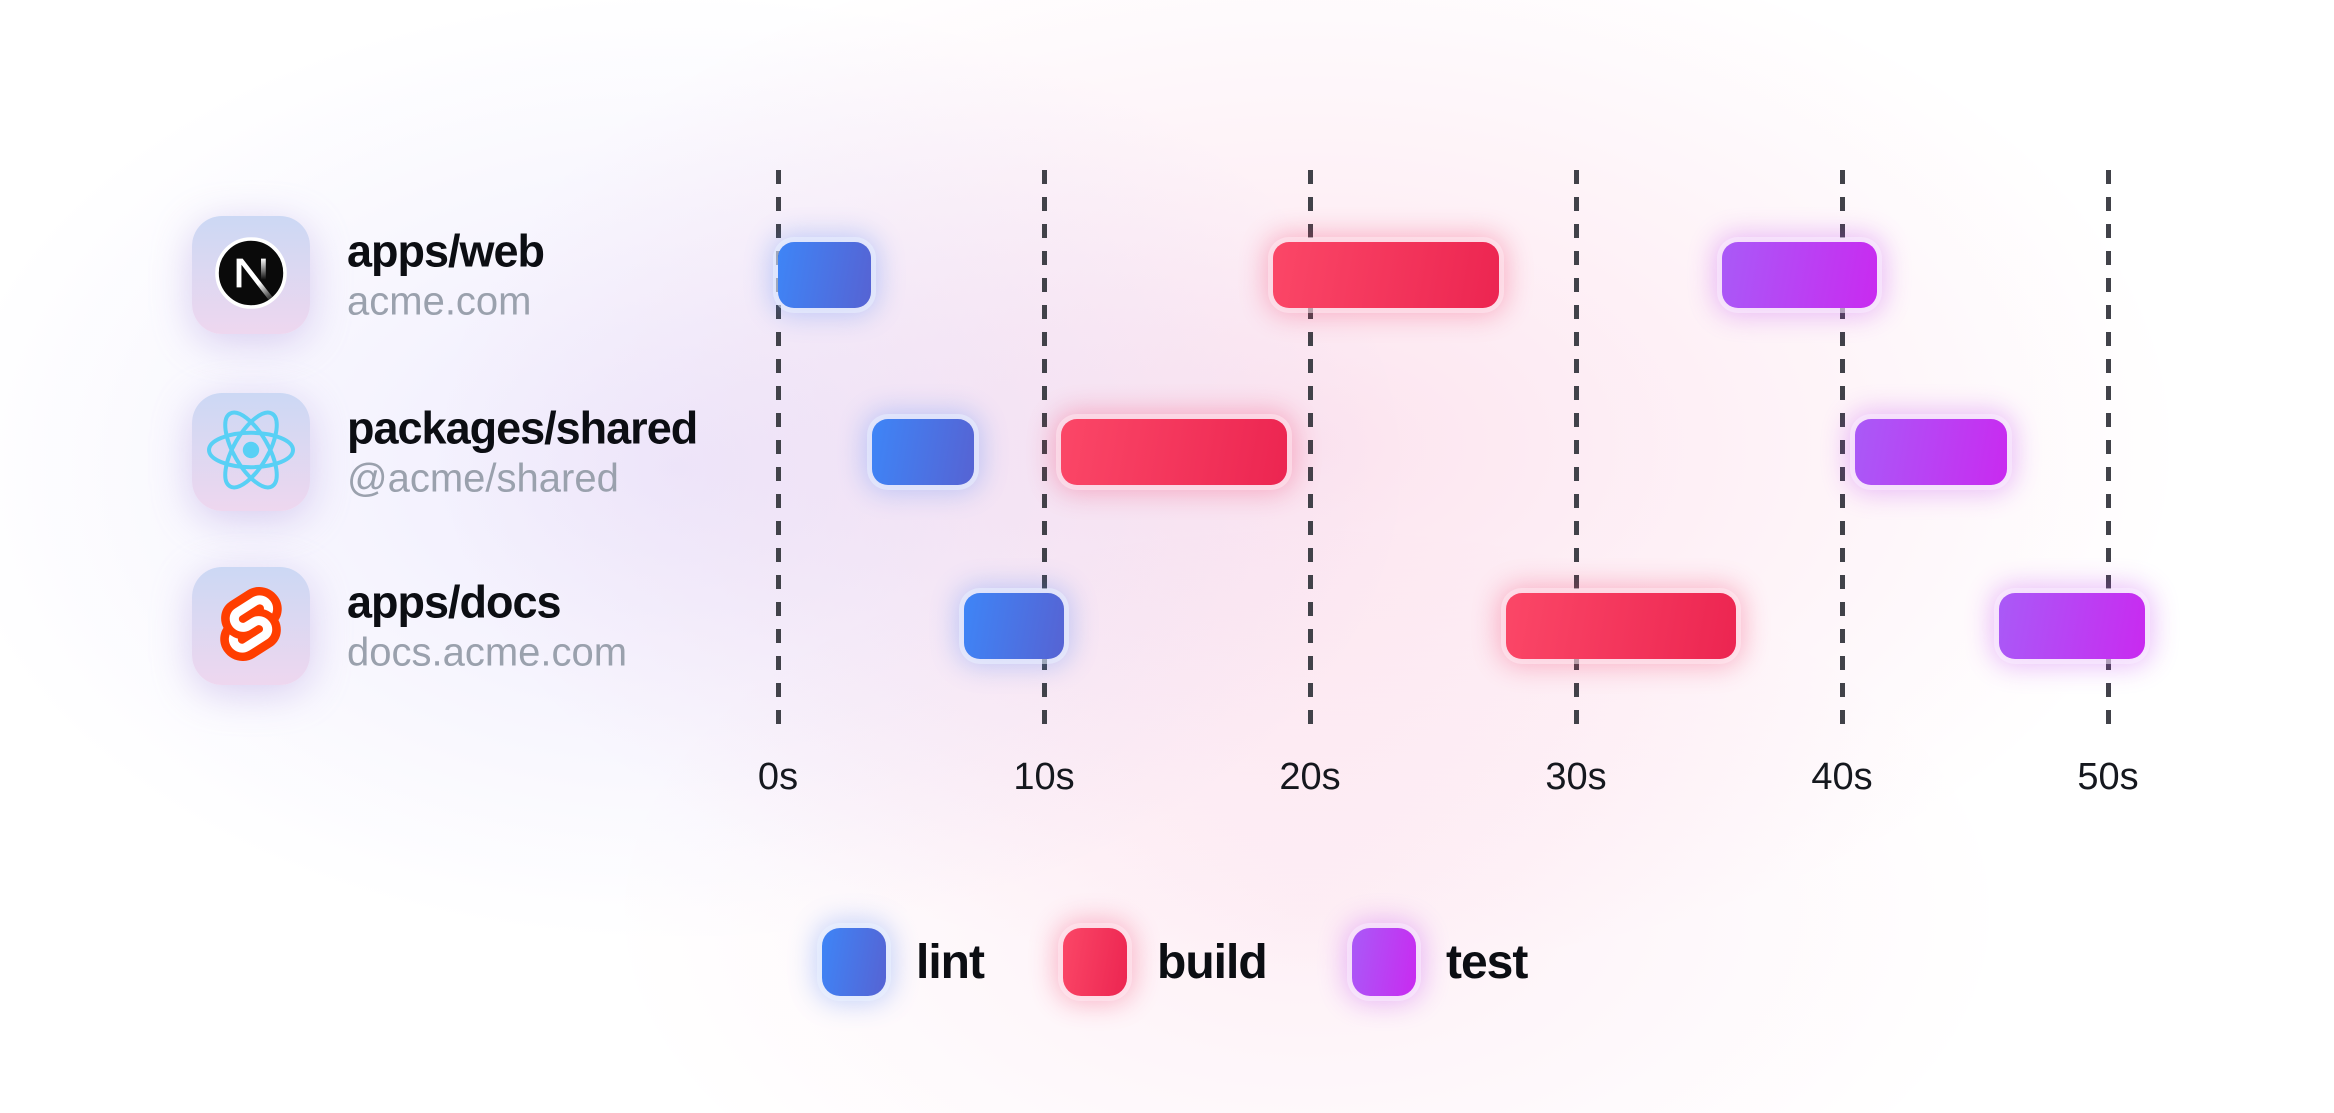 The height and width of the screenshot is (1113, 2334). I want to click on nextjs-logo-icon, so click(251, 275).